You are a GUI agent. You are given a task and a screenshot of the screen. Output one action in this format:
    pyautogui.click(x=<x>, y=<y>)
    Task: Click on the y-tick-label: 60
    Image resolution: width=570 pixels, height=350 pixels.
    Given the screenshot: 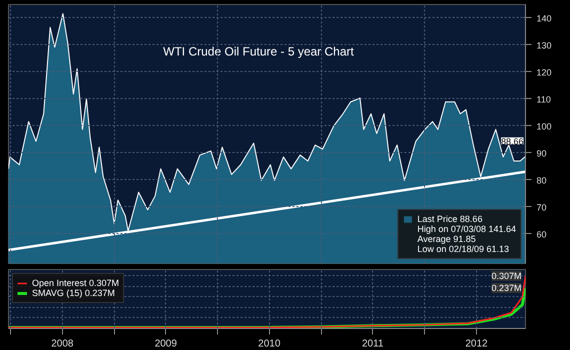 What is the action you would take?
    pyautogui.click(x=541, y=234)
    